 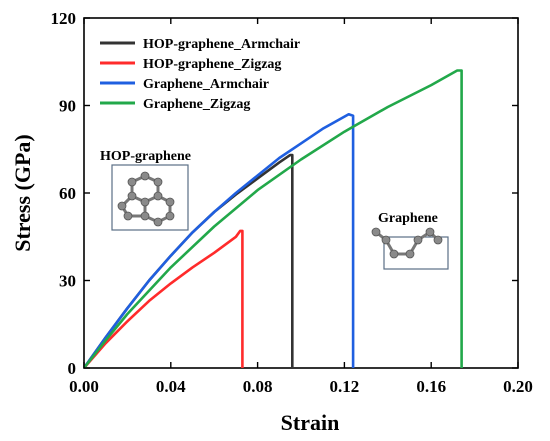 I want to click on y-axis-title: Stress (GPa), so click(x=22, y=193).